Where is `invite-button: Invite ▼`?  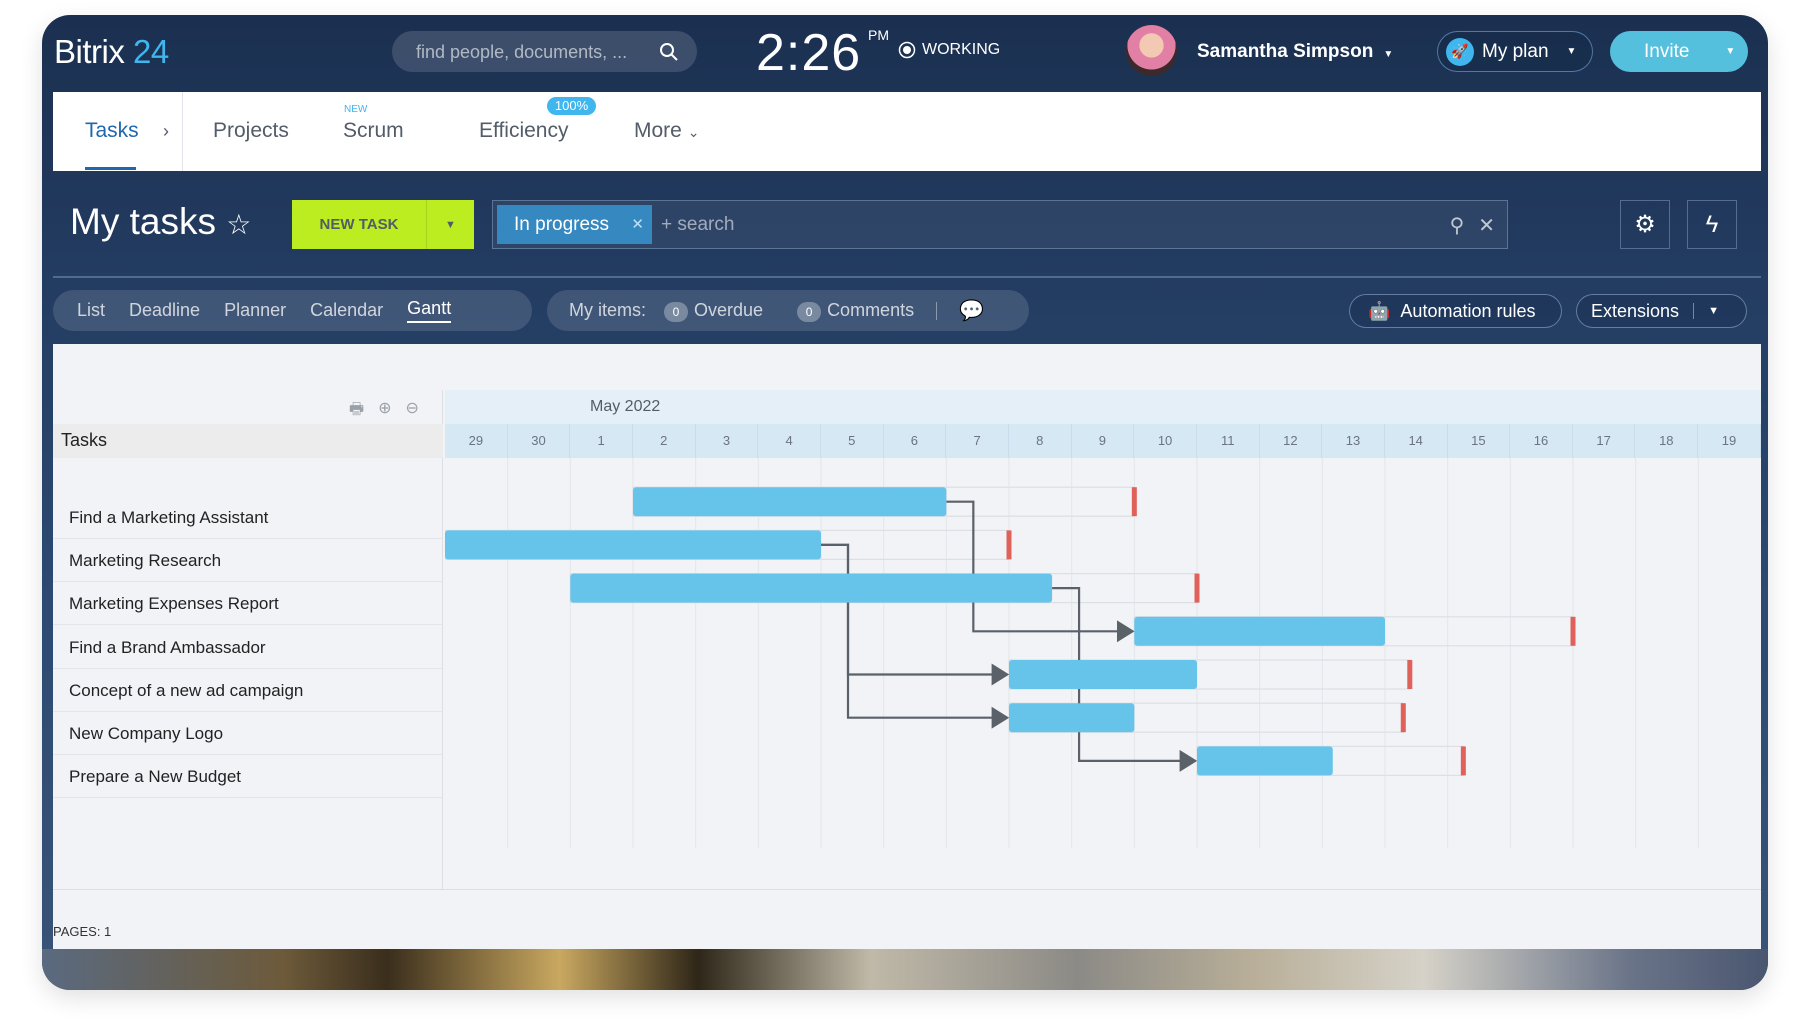 invite-button: Invite ▼ is located at coordinates (1679, 51).